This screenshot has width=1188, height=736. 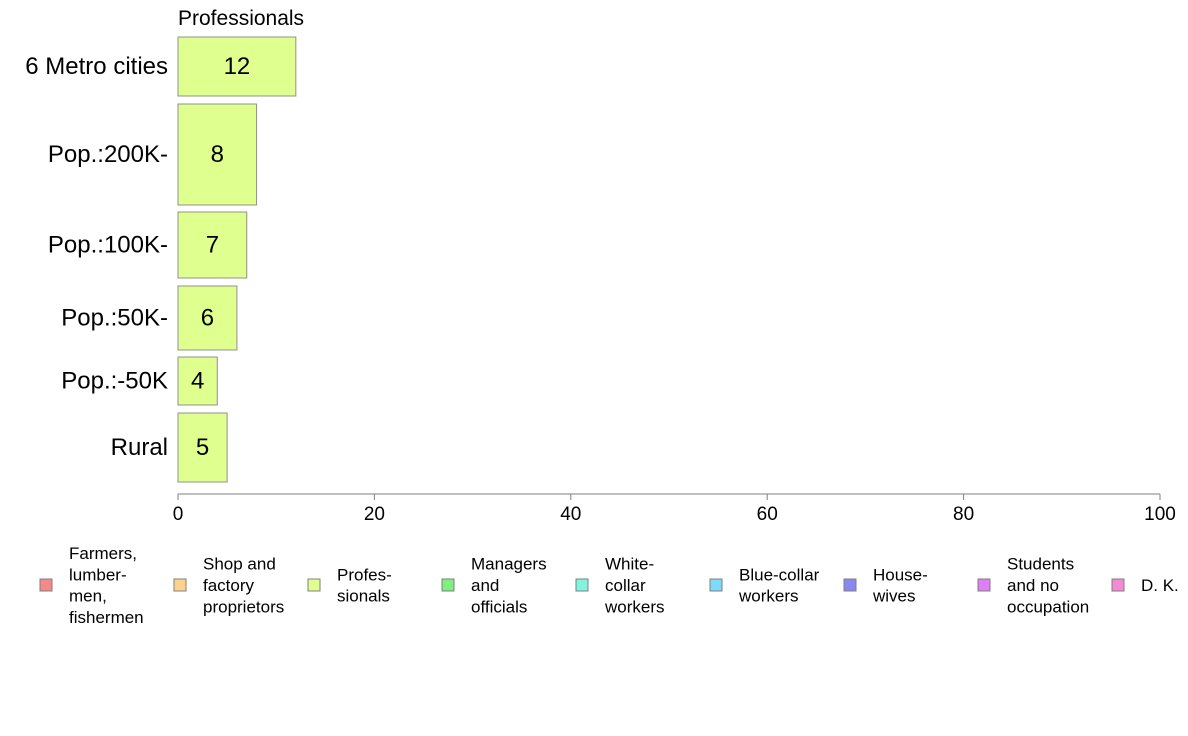 I want to click on legend-label: Students and no occupation, so click(x=1048, y=585).